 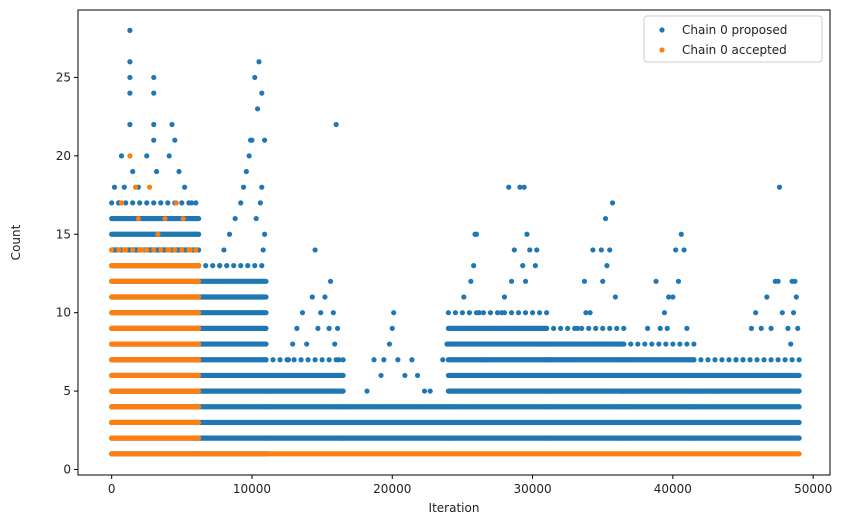 What do you see at coordinates (67, 391) in the screenshot?
I see `y-tick-label: 5` at bounding box center [67, 391].